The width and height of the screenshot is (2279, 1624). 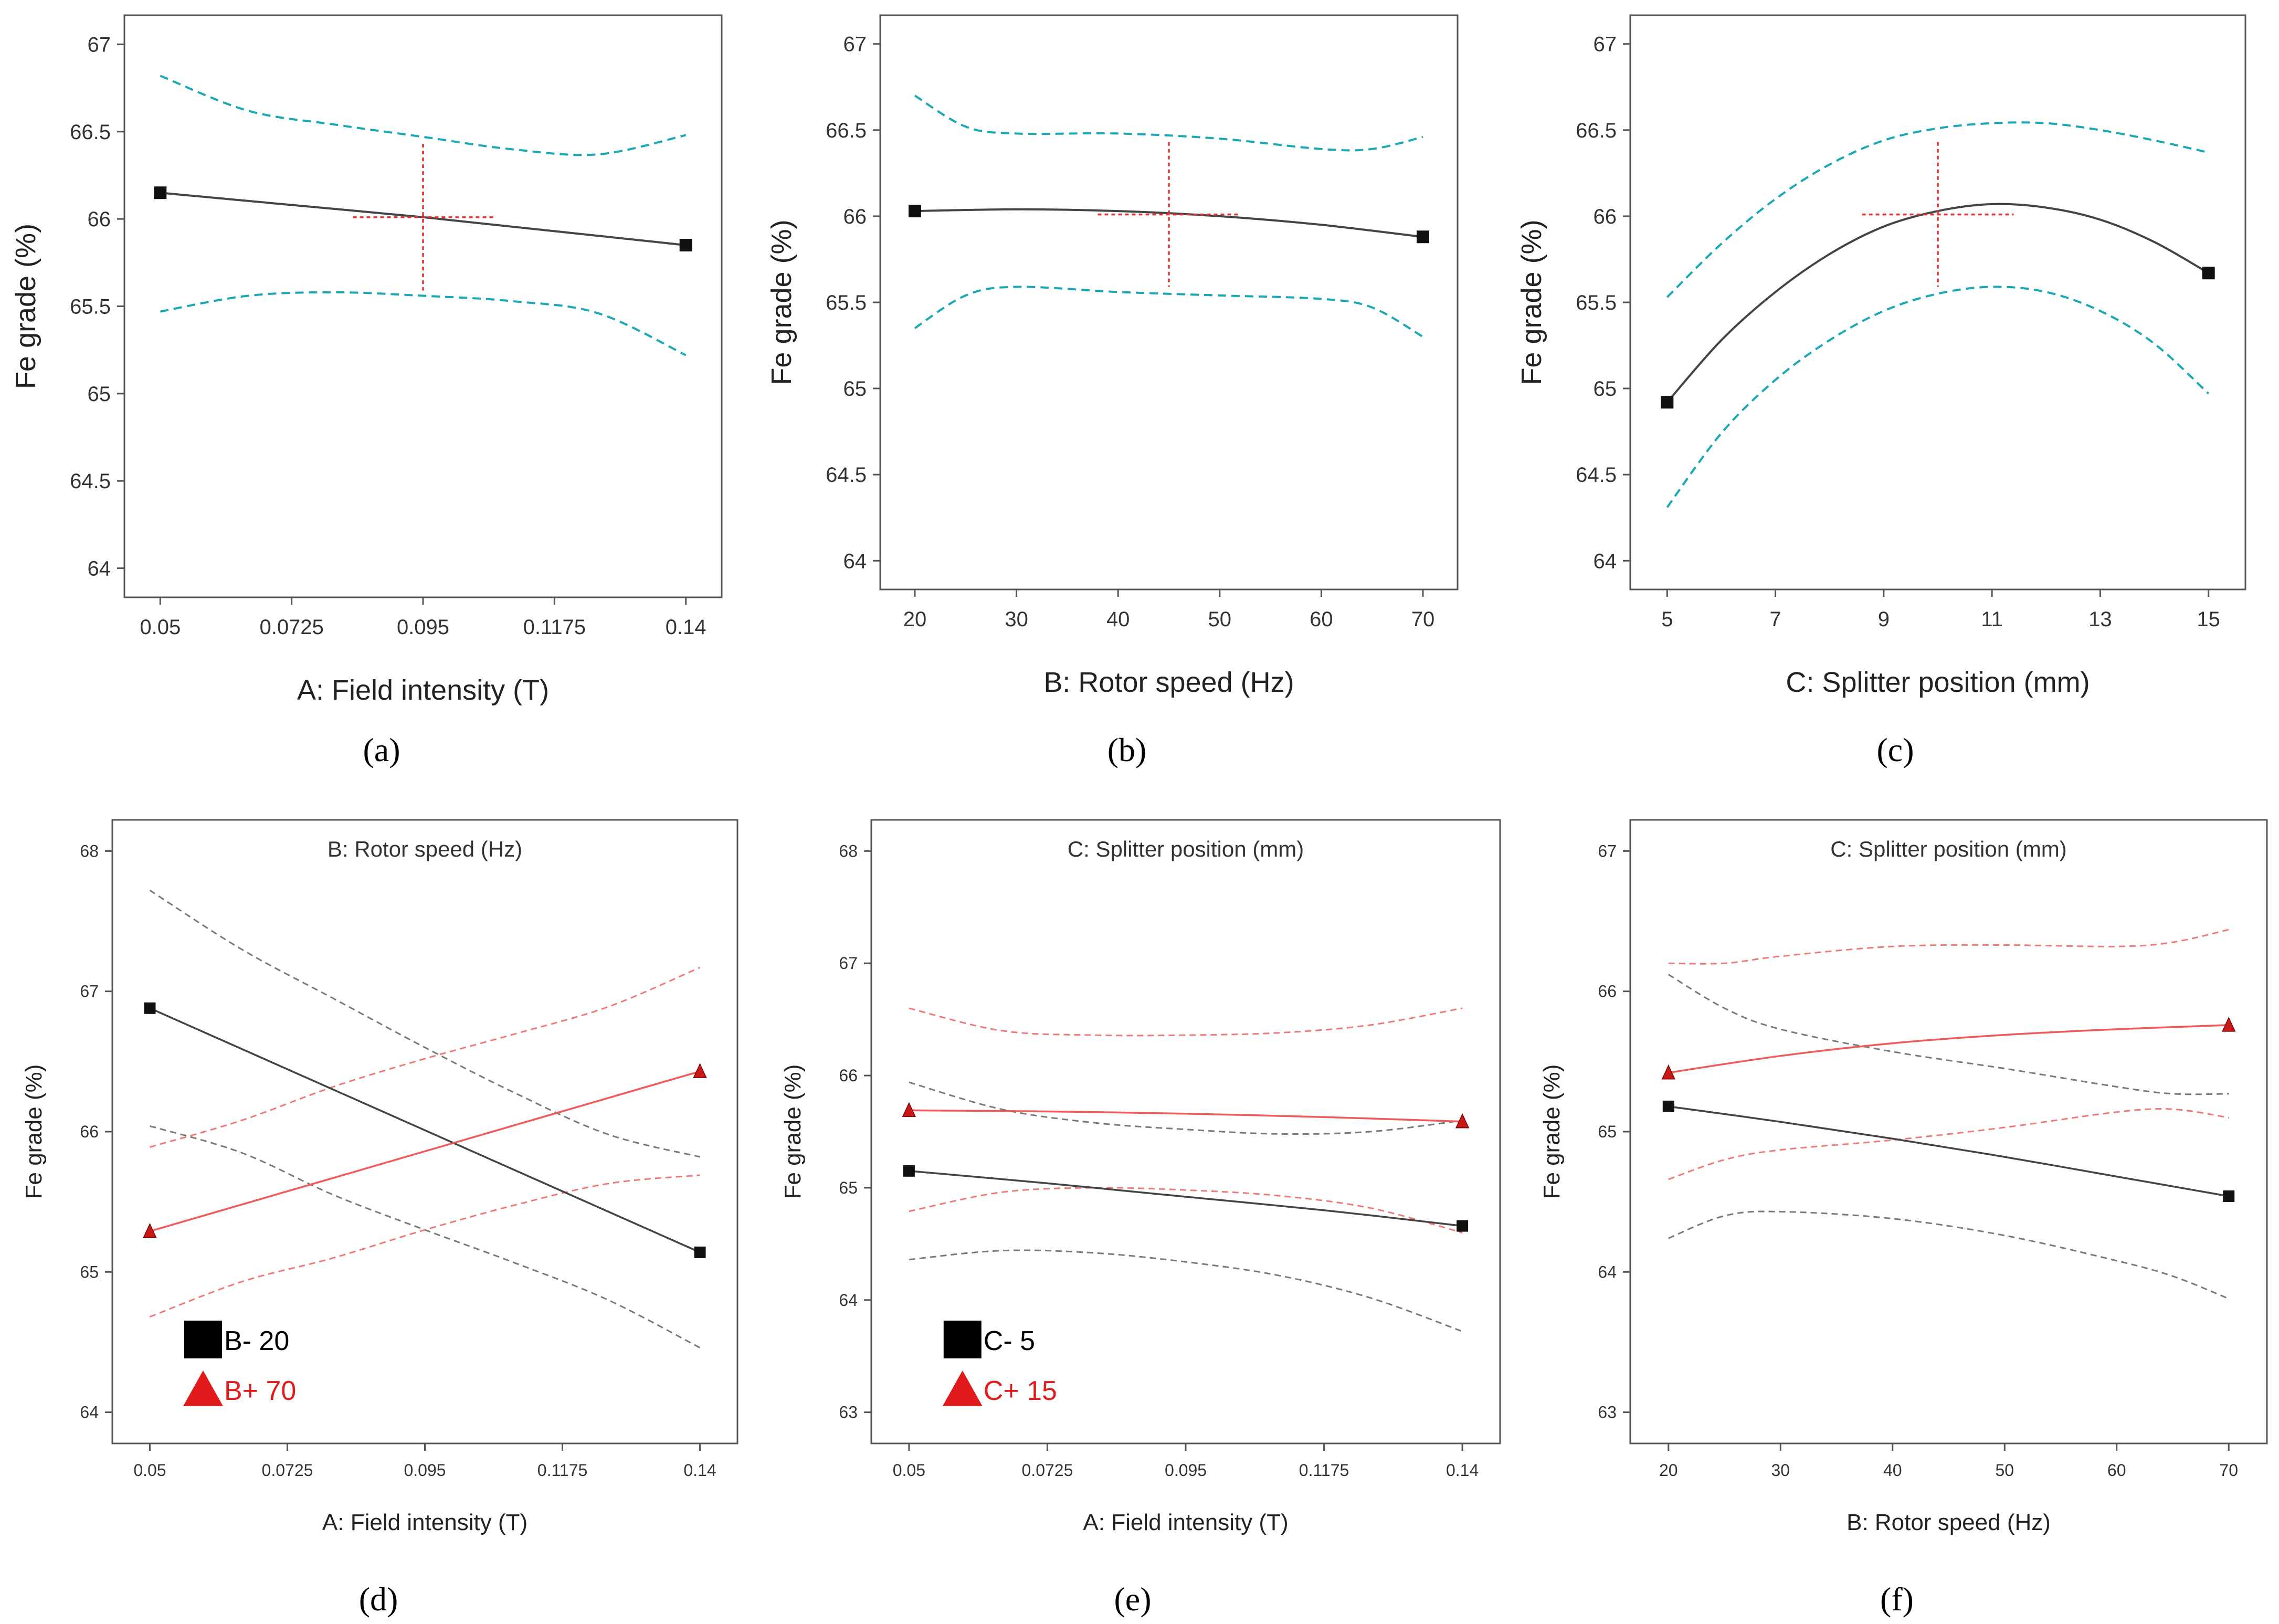 I want to click on y-tick-label: 64.5, so click(x=1596, y=475).